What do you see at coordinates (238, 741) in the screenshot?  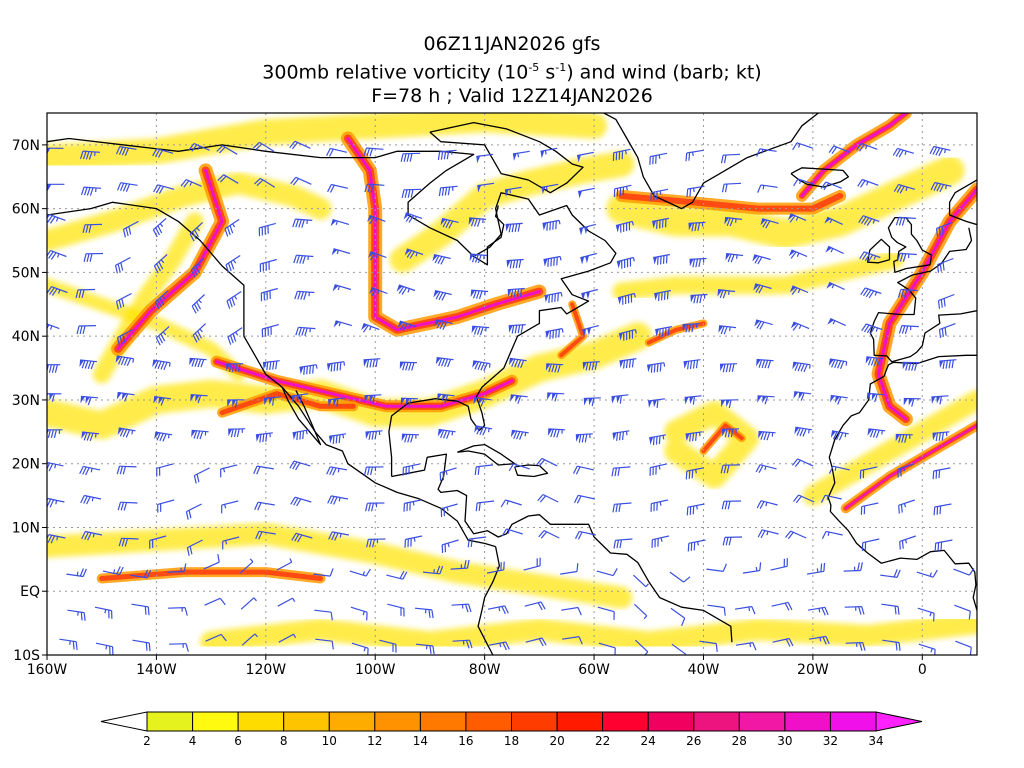 I see `colorbar-label: 6` at bounding box center [238, 741].